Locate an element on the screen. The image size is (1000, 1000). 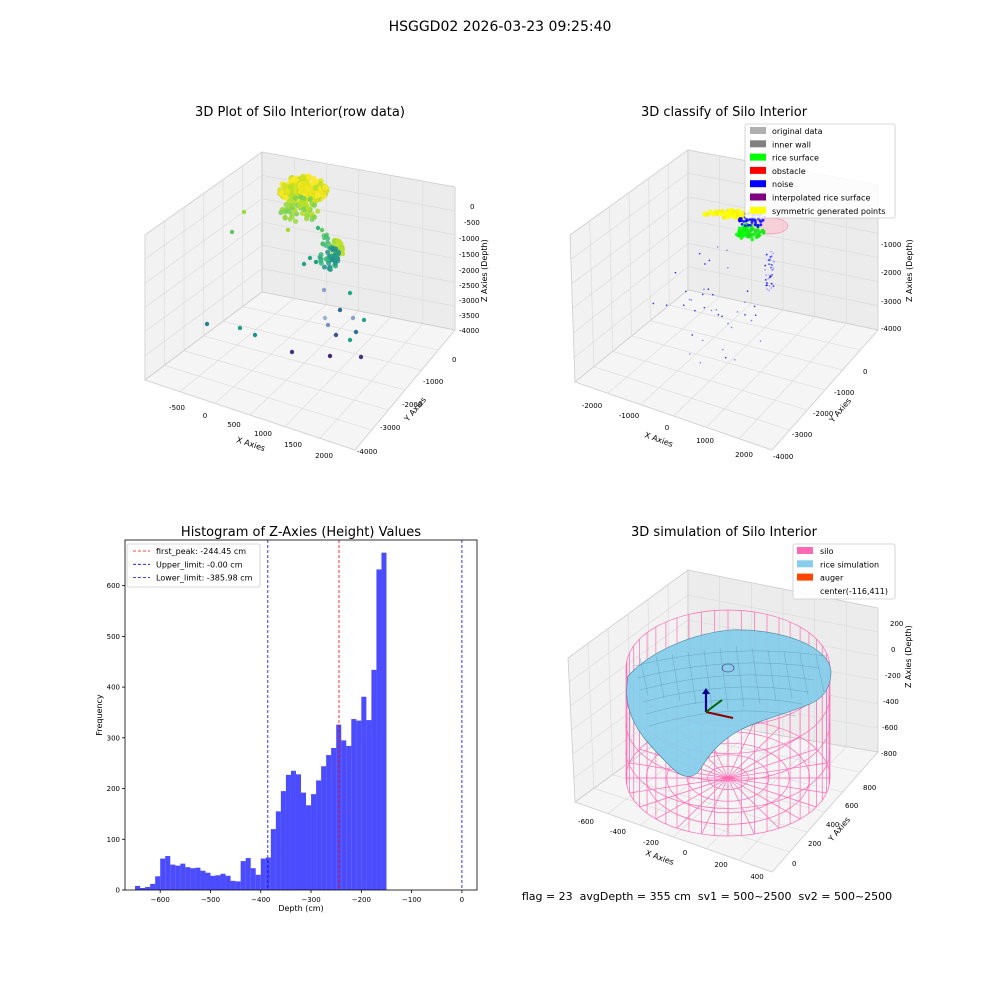
legend-label: Upper_limit: -0.00 cm is located at coordinates (199, 564).